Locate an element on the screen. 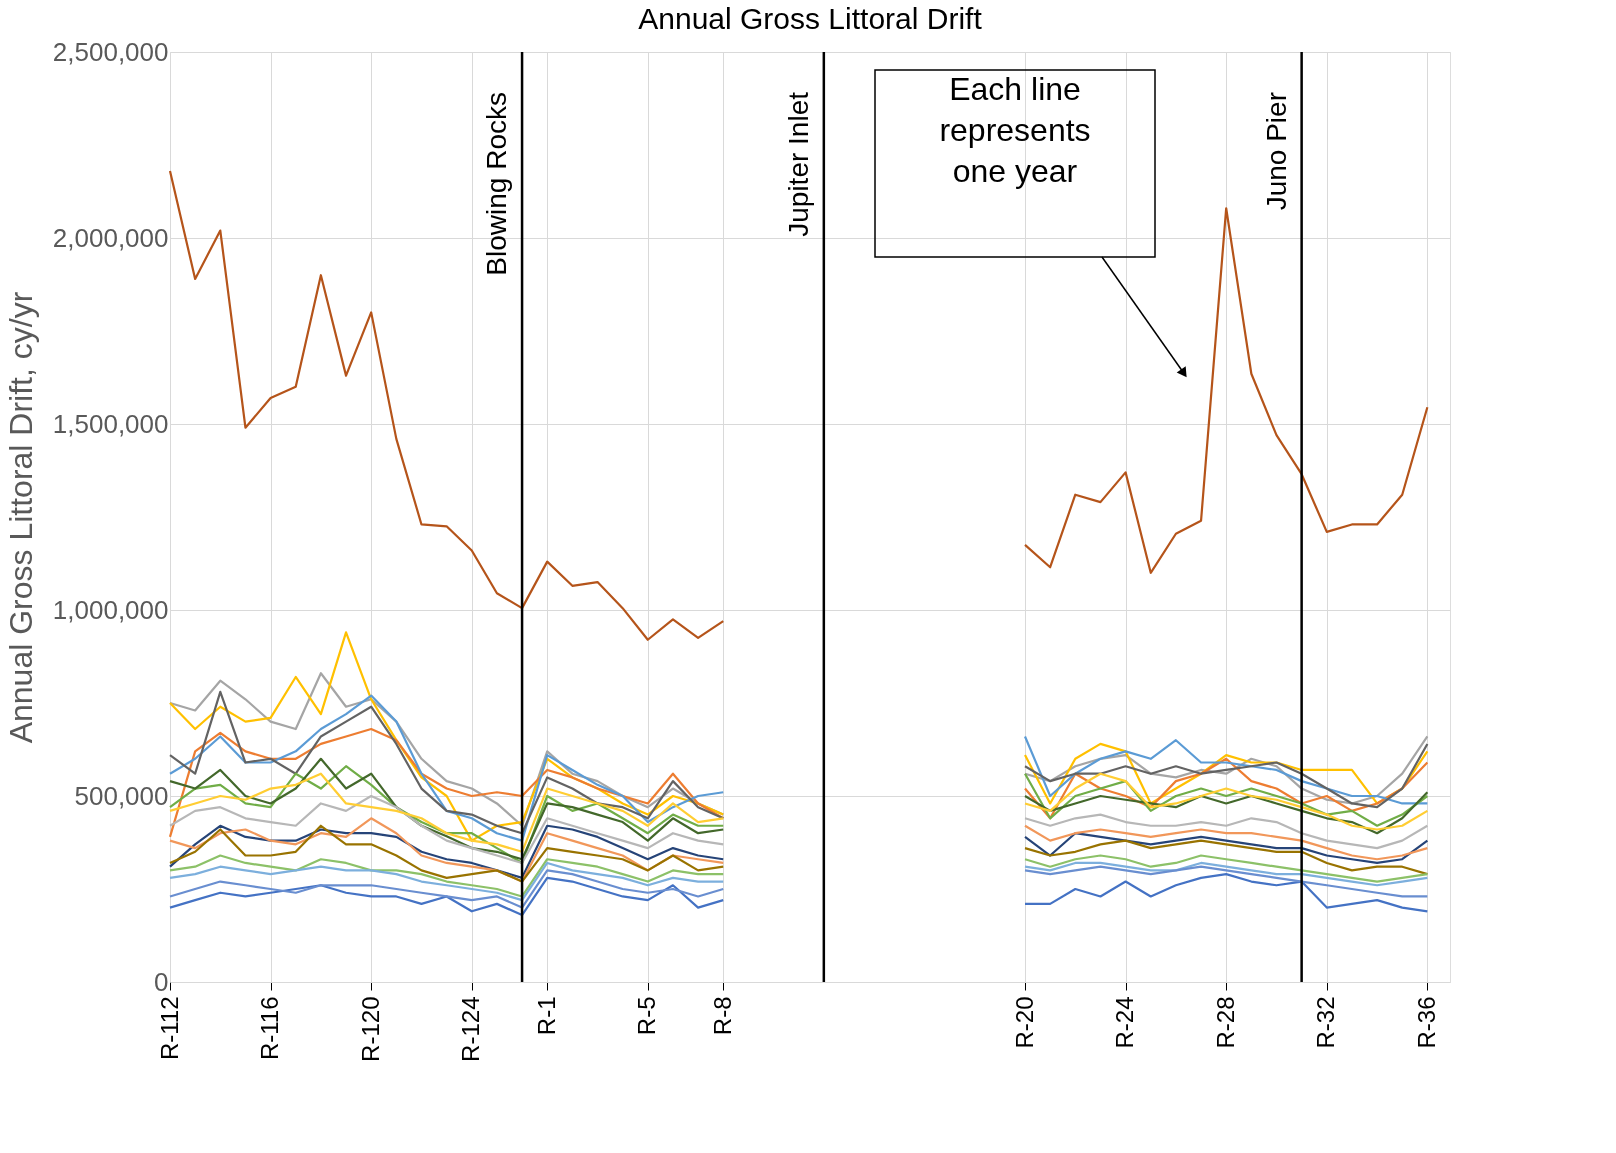  x-tick-label: R-24 is located at coordinates (1125, 1022).